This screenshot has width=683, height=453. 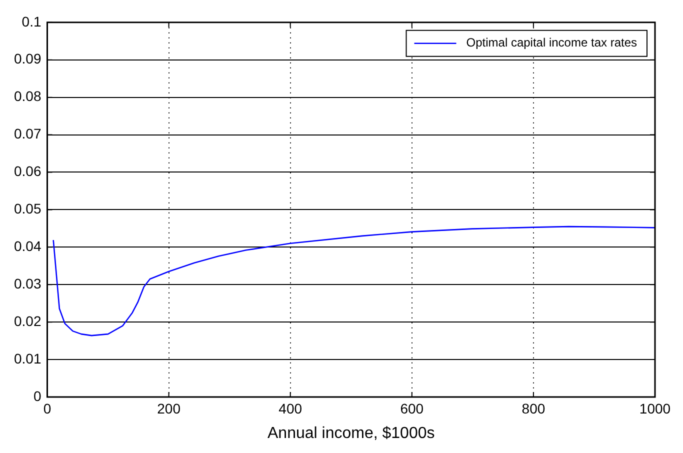 What do you see at coordinates (351, 433) in the screenshot?
I see `x-axis-title: Annual income, $1000s` at bounding box center [351, 433].